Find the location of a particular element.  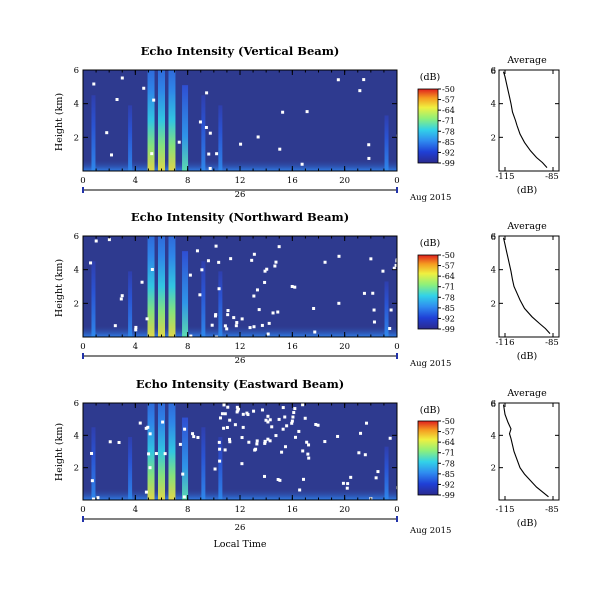

colorbar-tick-label: -78 is located at coordinates (448, 463).